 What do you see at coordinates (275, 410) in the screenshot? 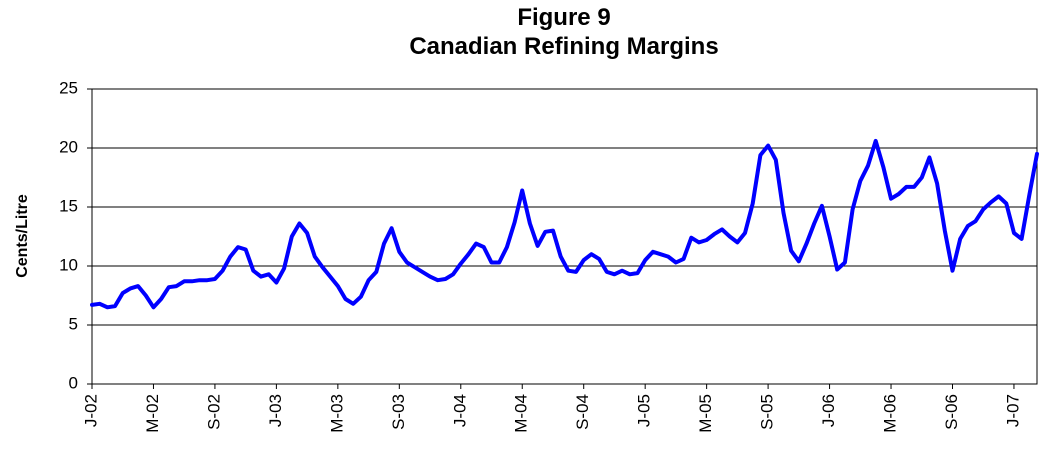
I see `x-tick-label: J-03` at bounding box center [275, 410].